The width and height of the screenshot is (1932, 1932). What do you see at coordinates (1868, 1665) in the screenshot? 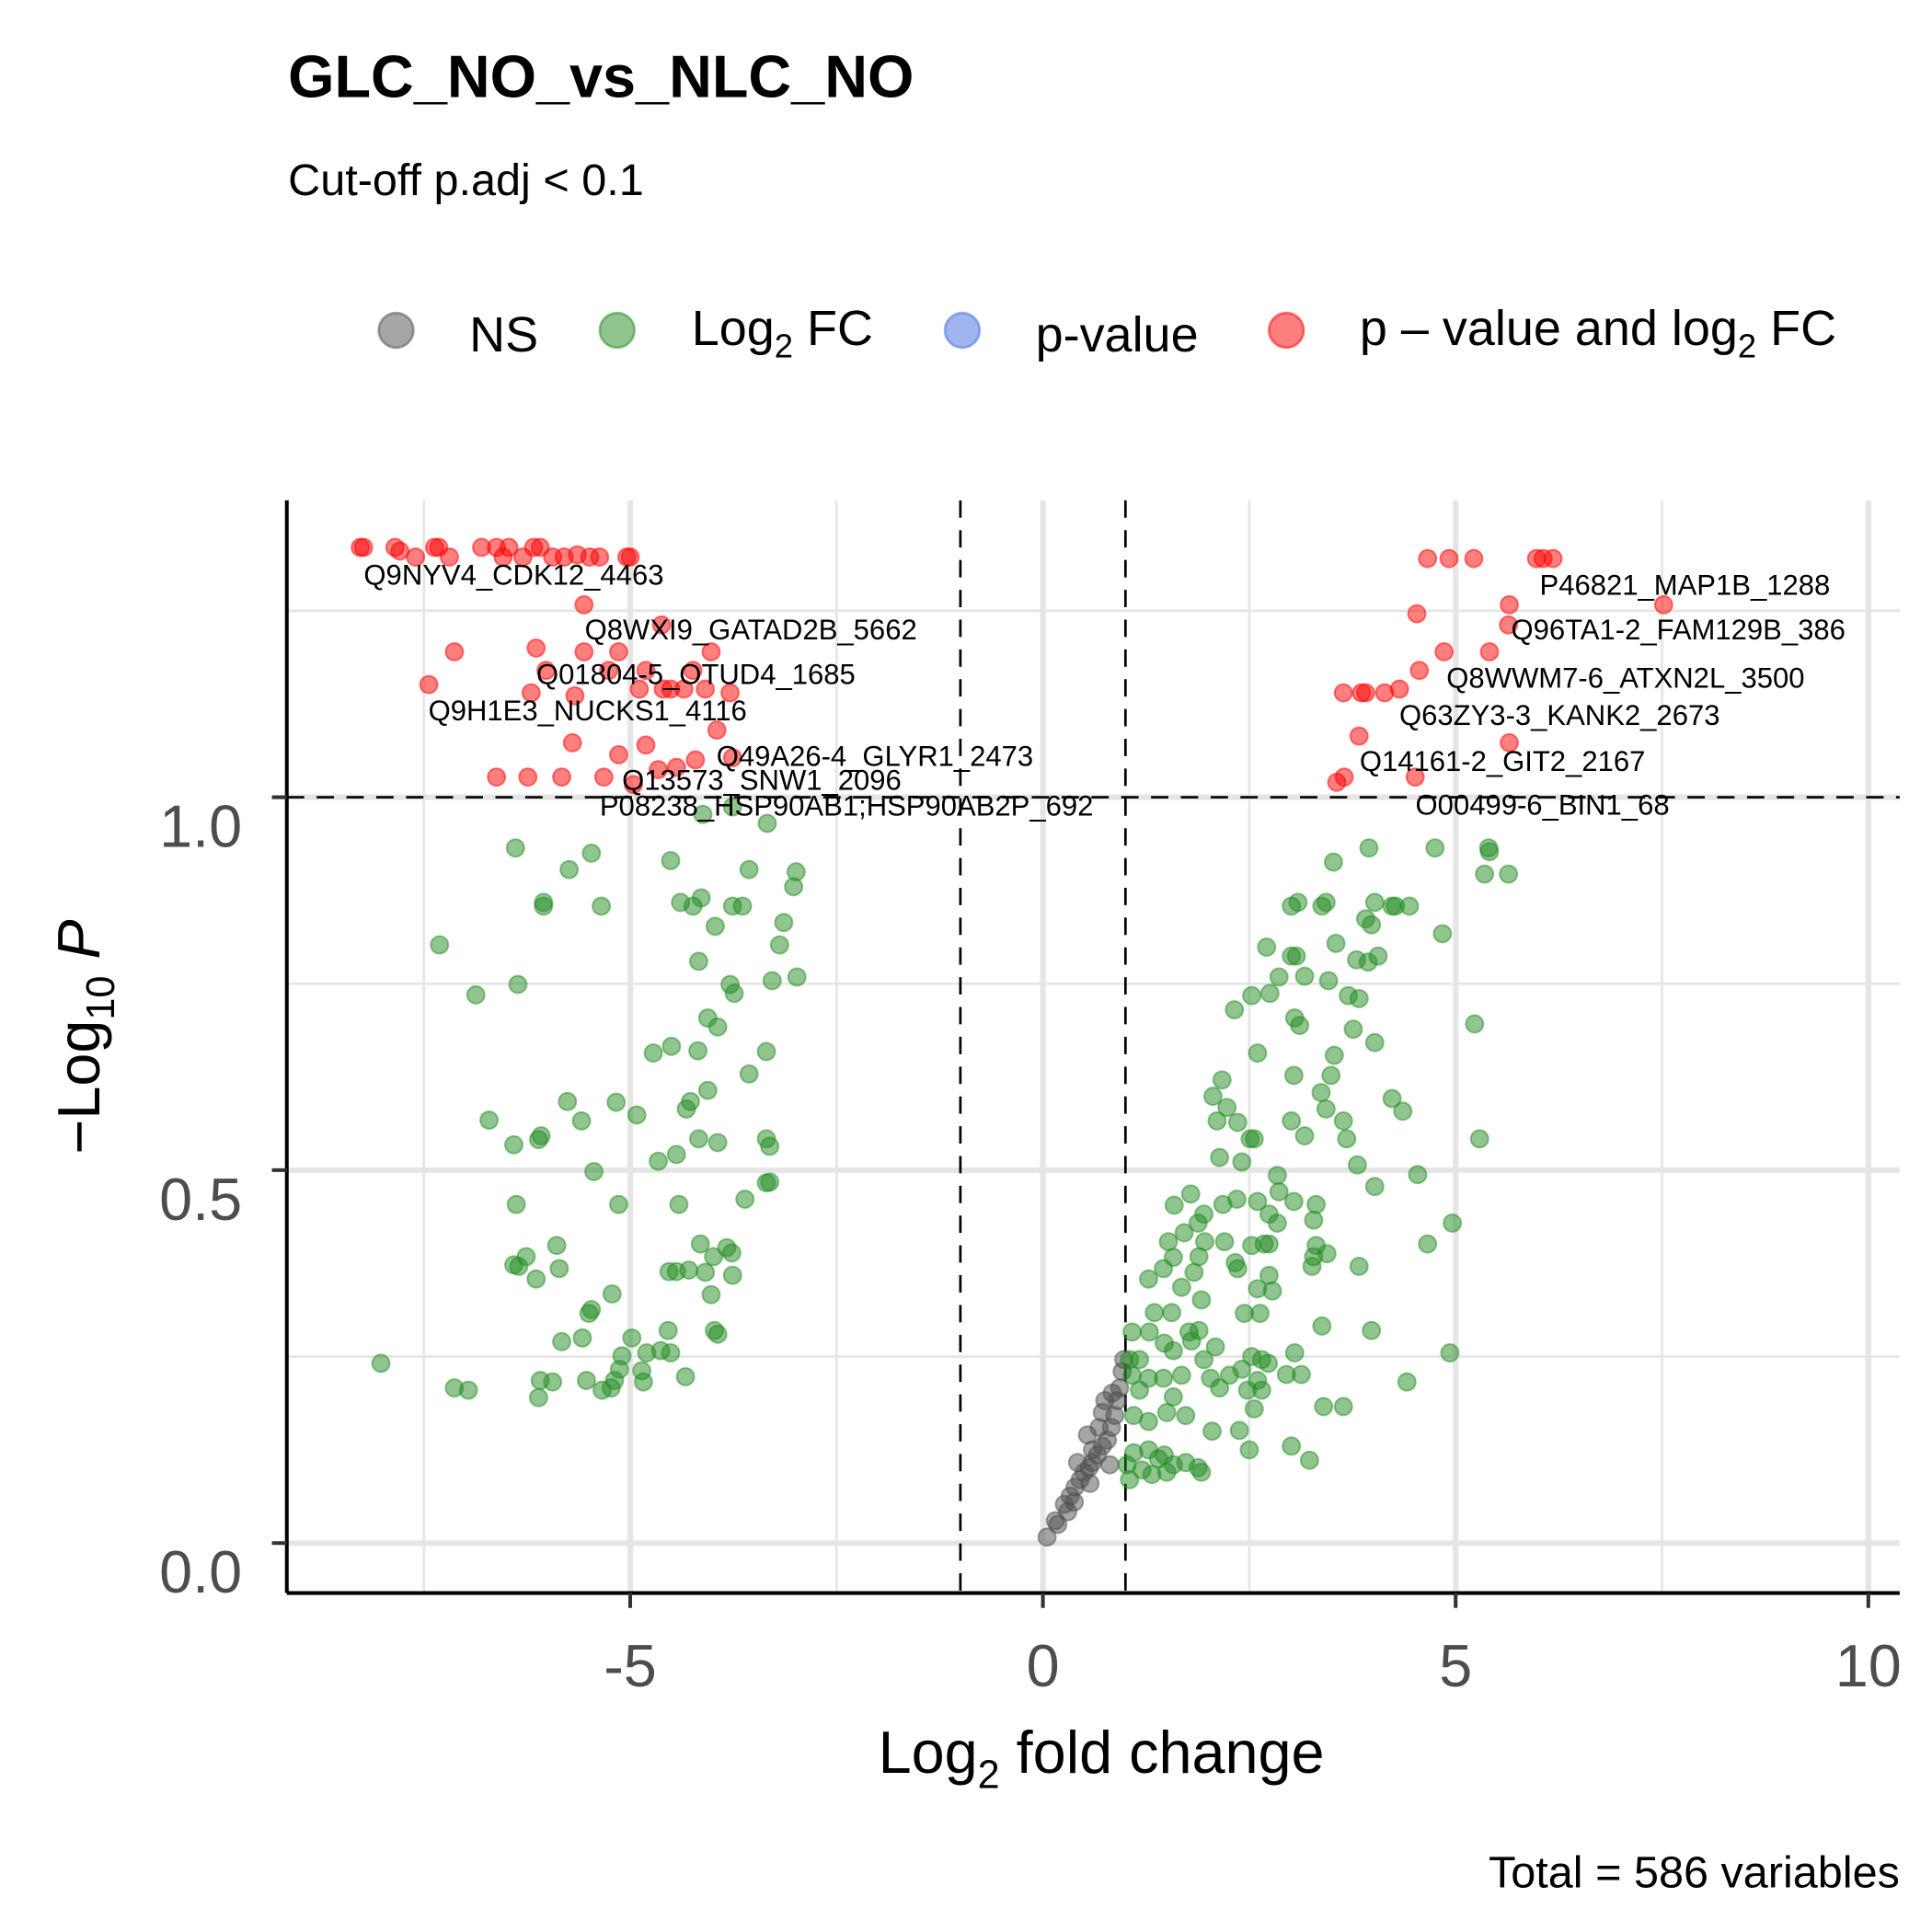
I see `x-tick-label: 10` at bounding box center [1868, 1665].